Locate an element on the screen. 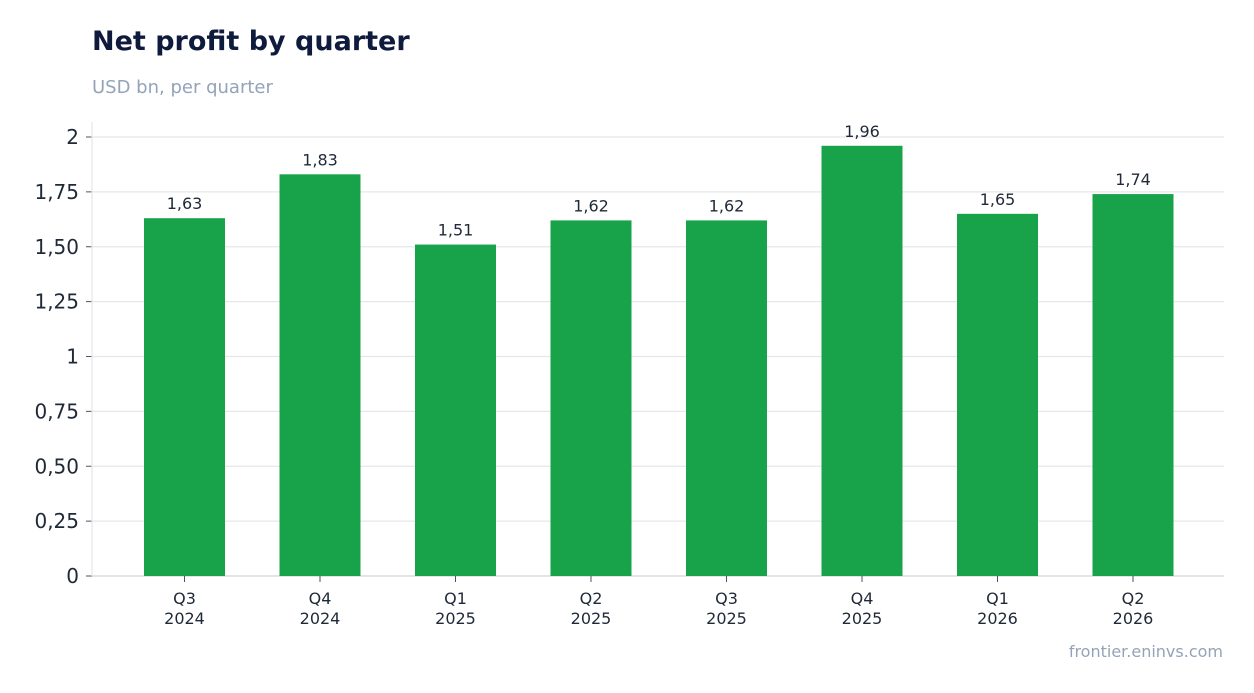 The height and width of the screenshot is (693, 1254). x-tick-label: Q2 2025 is located at coordinates (591, 608).